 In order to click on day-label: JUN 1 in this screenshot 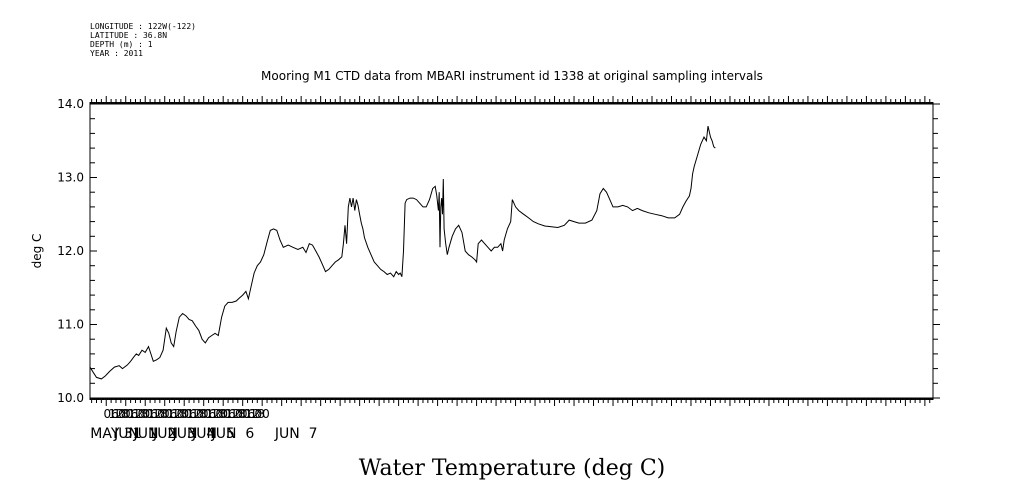, I will do `click(135, 434)`.